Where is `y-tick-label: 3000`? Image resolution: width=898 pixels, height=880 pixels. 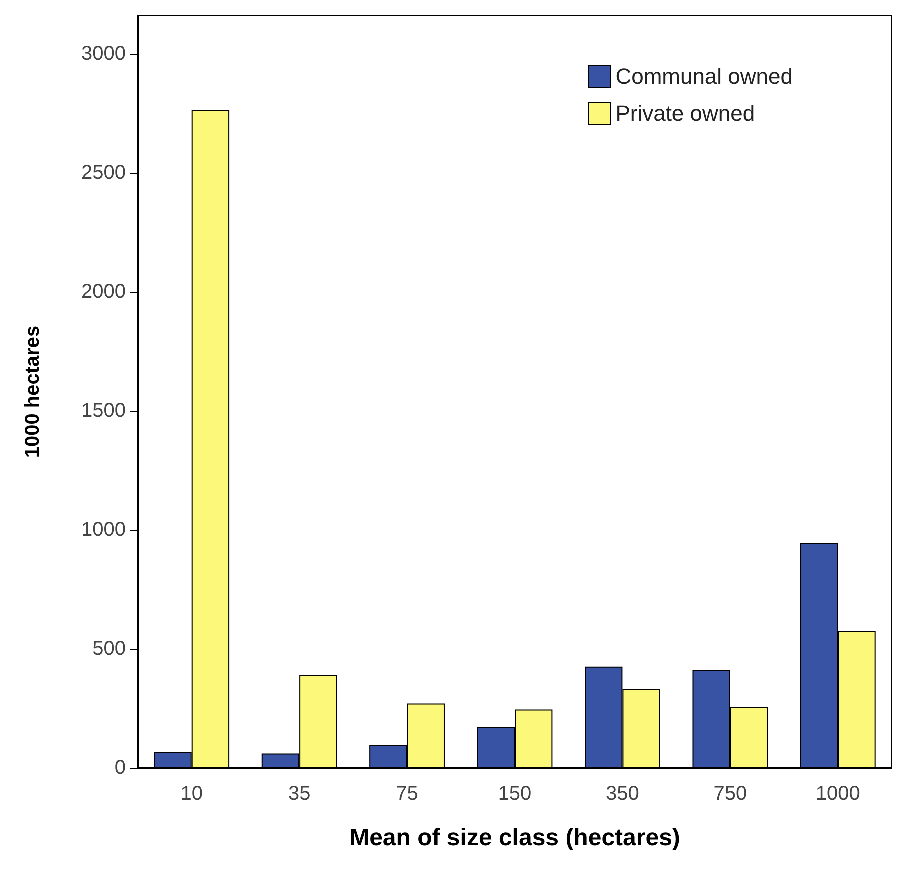
y-tick-label: 3000 is located at coordinates (104, 54).